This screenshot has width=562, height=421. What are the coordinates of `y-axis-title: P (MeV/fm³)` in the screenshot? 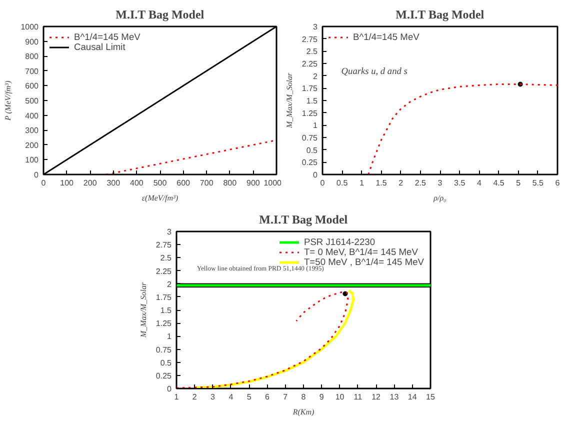 It's located at (8, 101).